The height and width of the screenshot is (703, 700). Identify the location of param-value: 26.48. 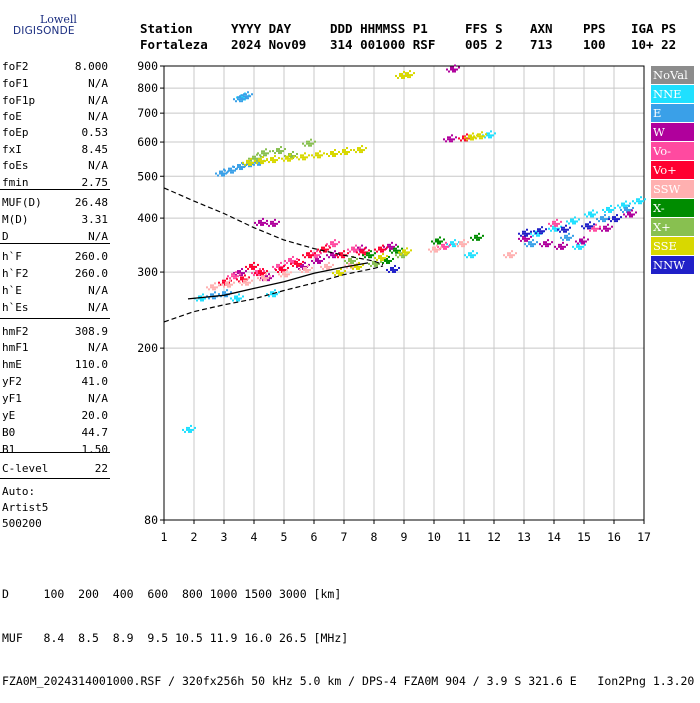
(91, 202).